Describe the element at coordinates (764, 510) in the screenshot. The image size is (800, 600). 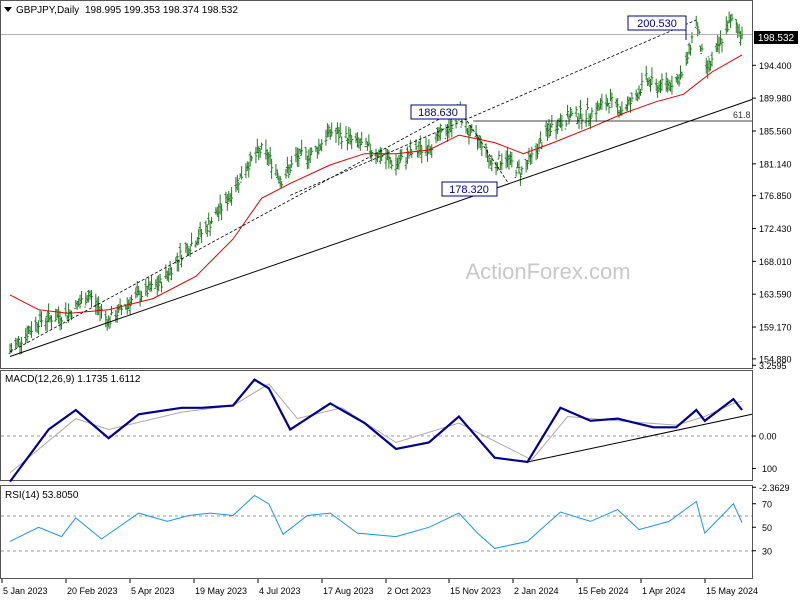
I see `rsi-y-axis: 100 70 50 30` at that location.